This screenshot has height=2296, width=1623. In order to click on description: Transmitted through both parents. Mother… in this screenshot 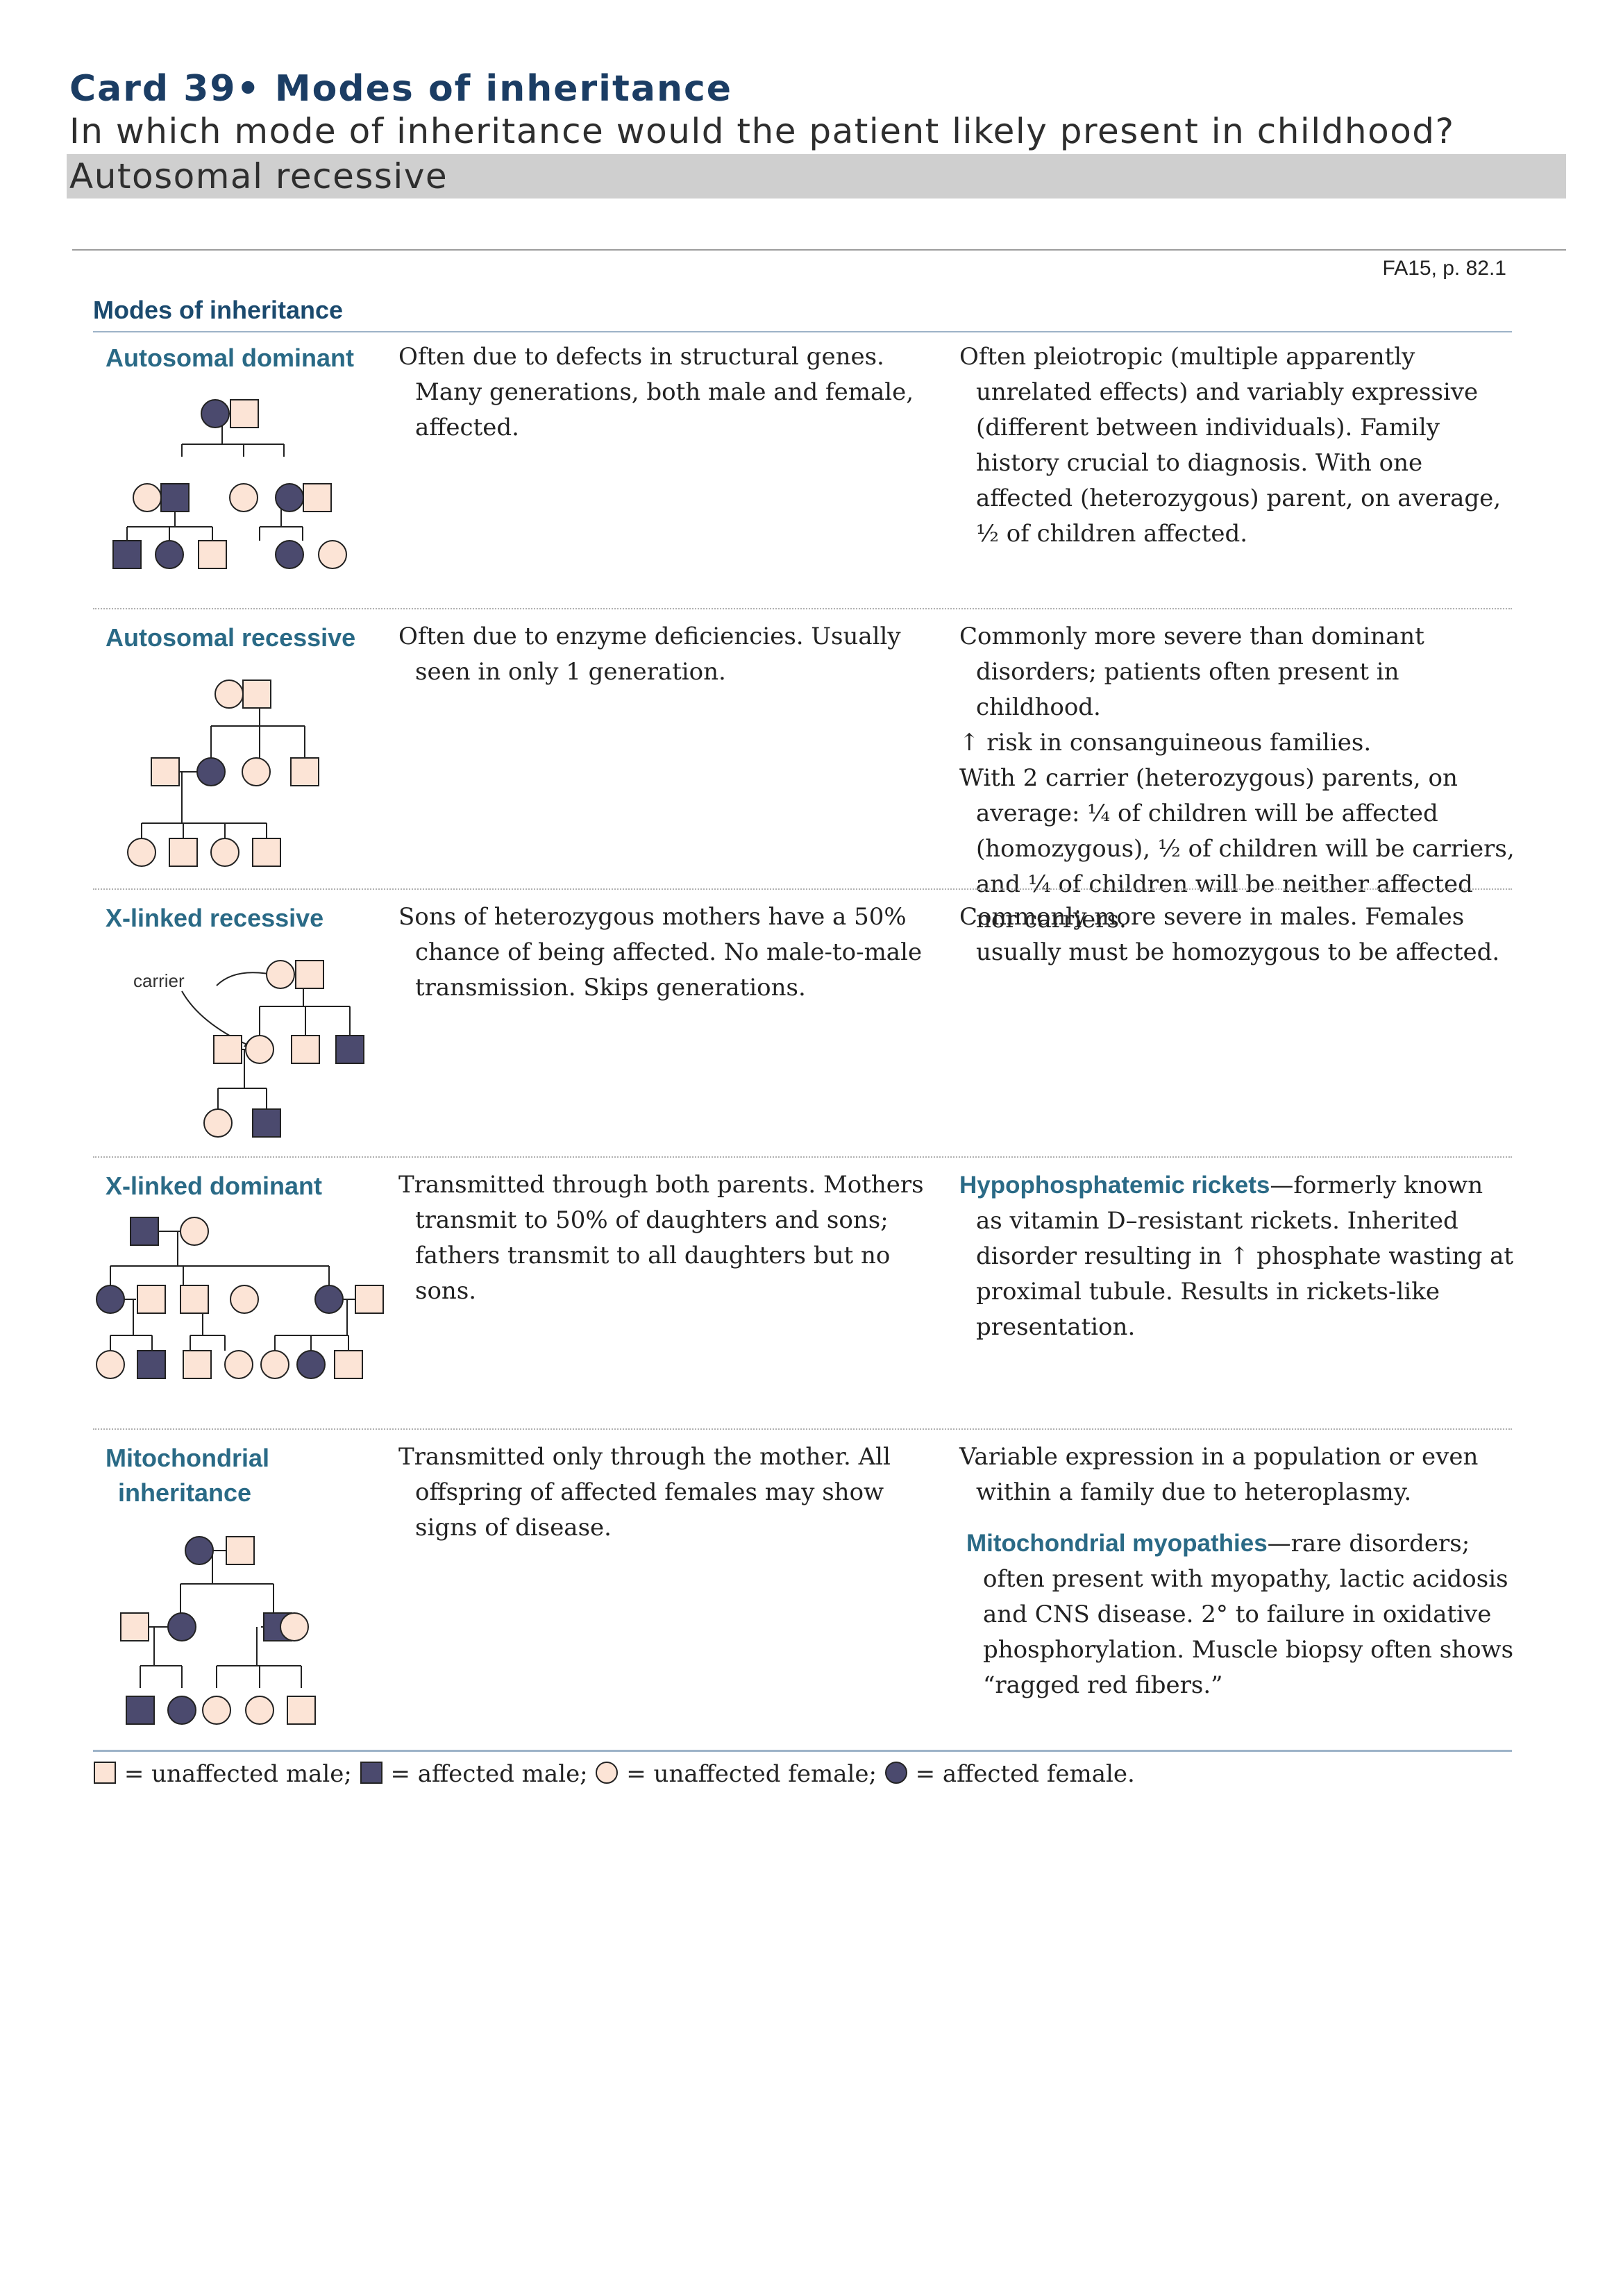, I will do `click(661, 1238)`.